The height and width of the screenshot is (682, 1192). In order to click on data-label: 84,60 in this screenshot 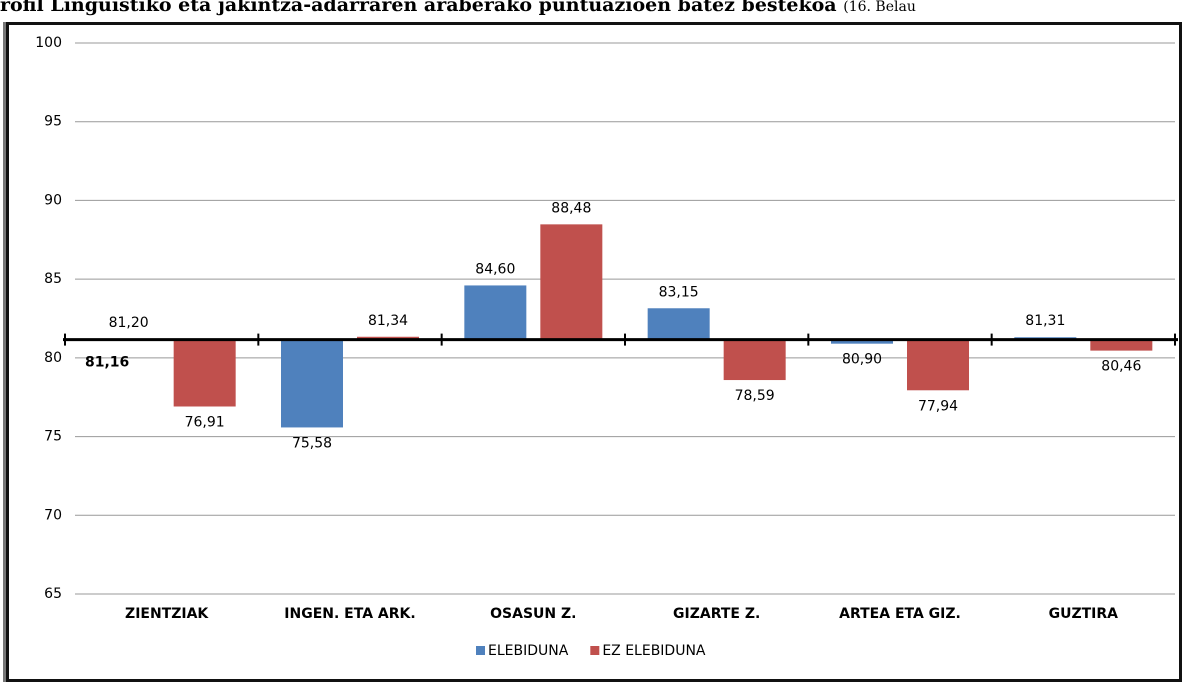, I will do `click(495, 269)`.